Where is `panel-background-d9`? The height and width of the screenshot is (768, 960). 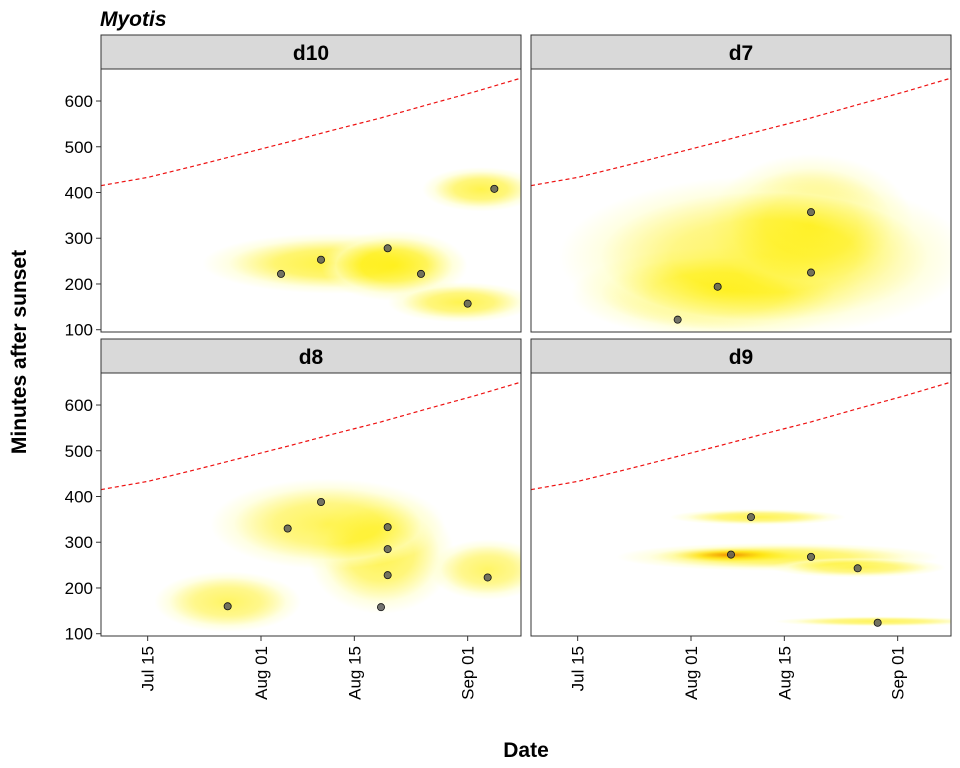 panel-background-d9 is located at coordinates (741, 504).